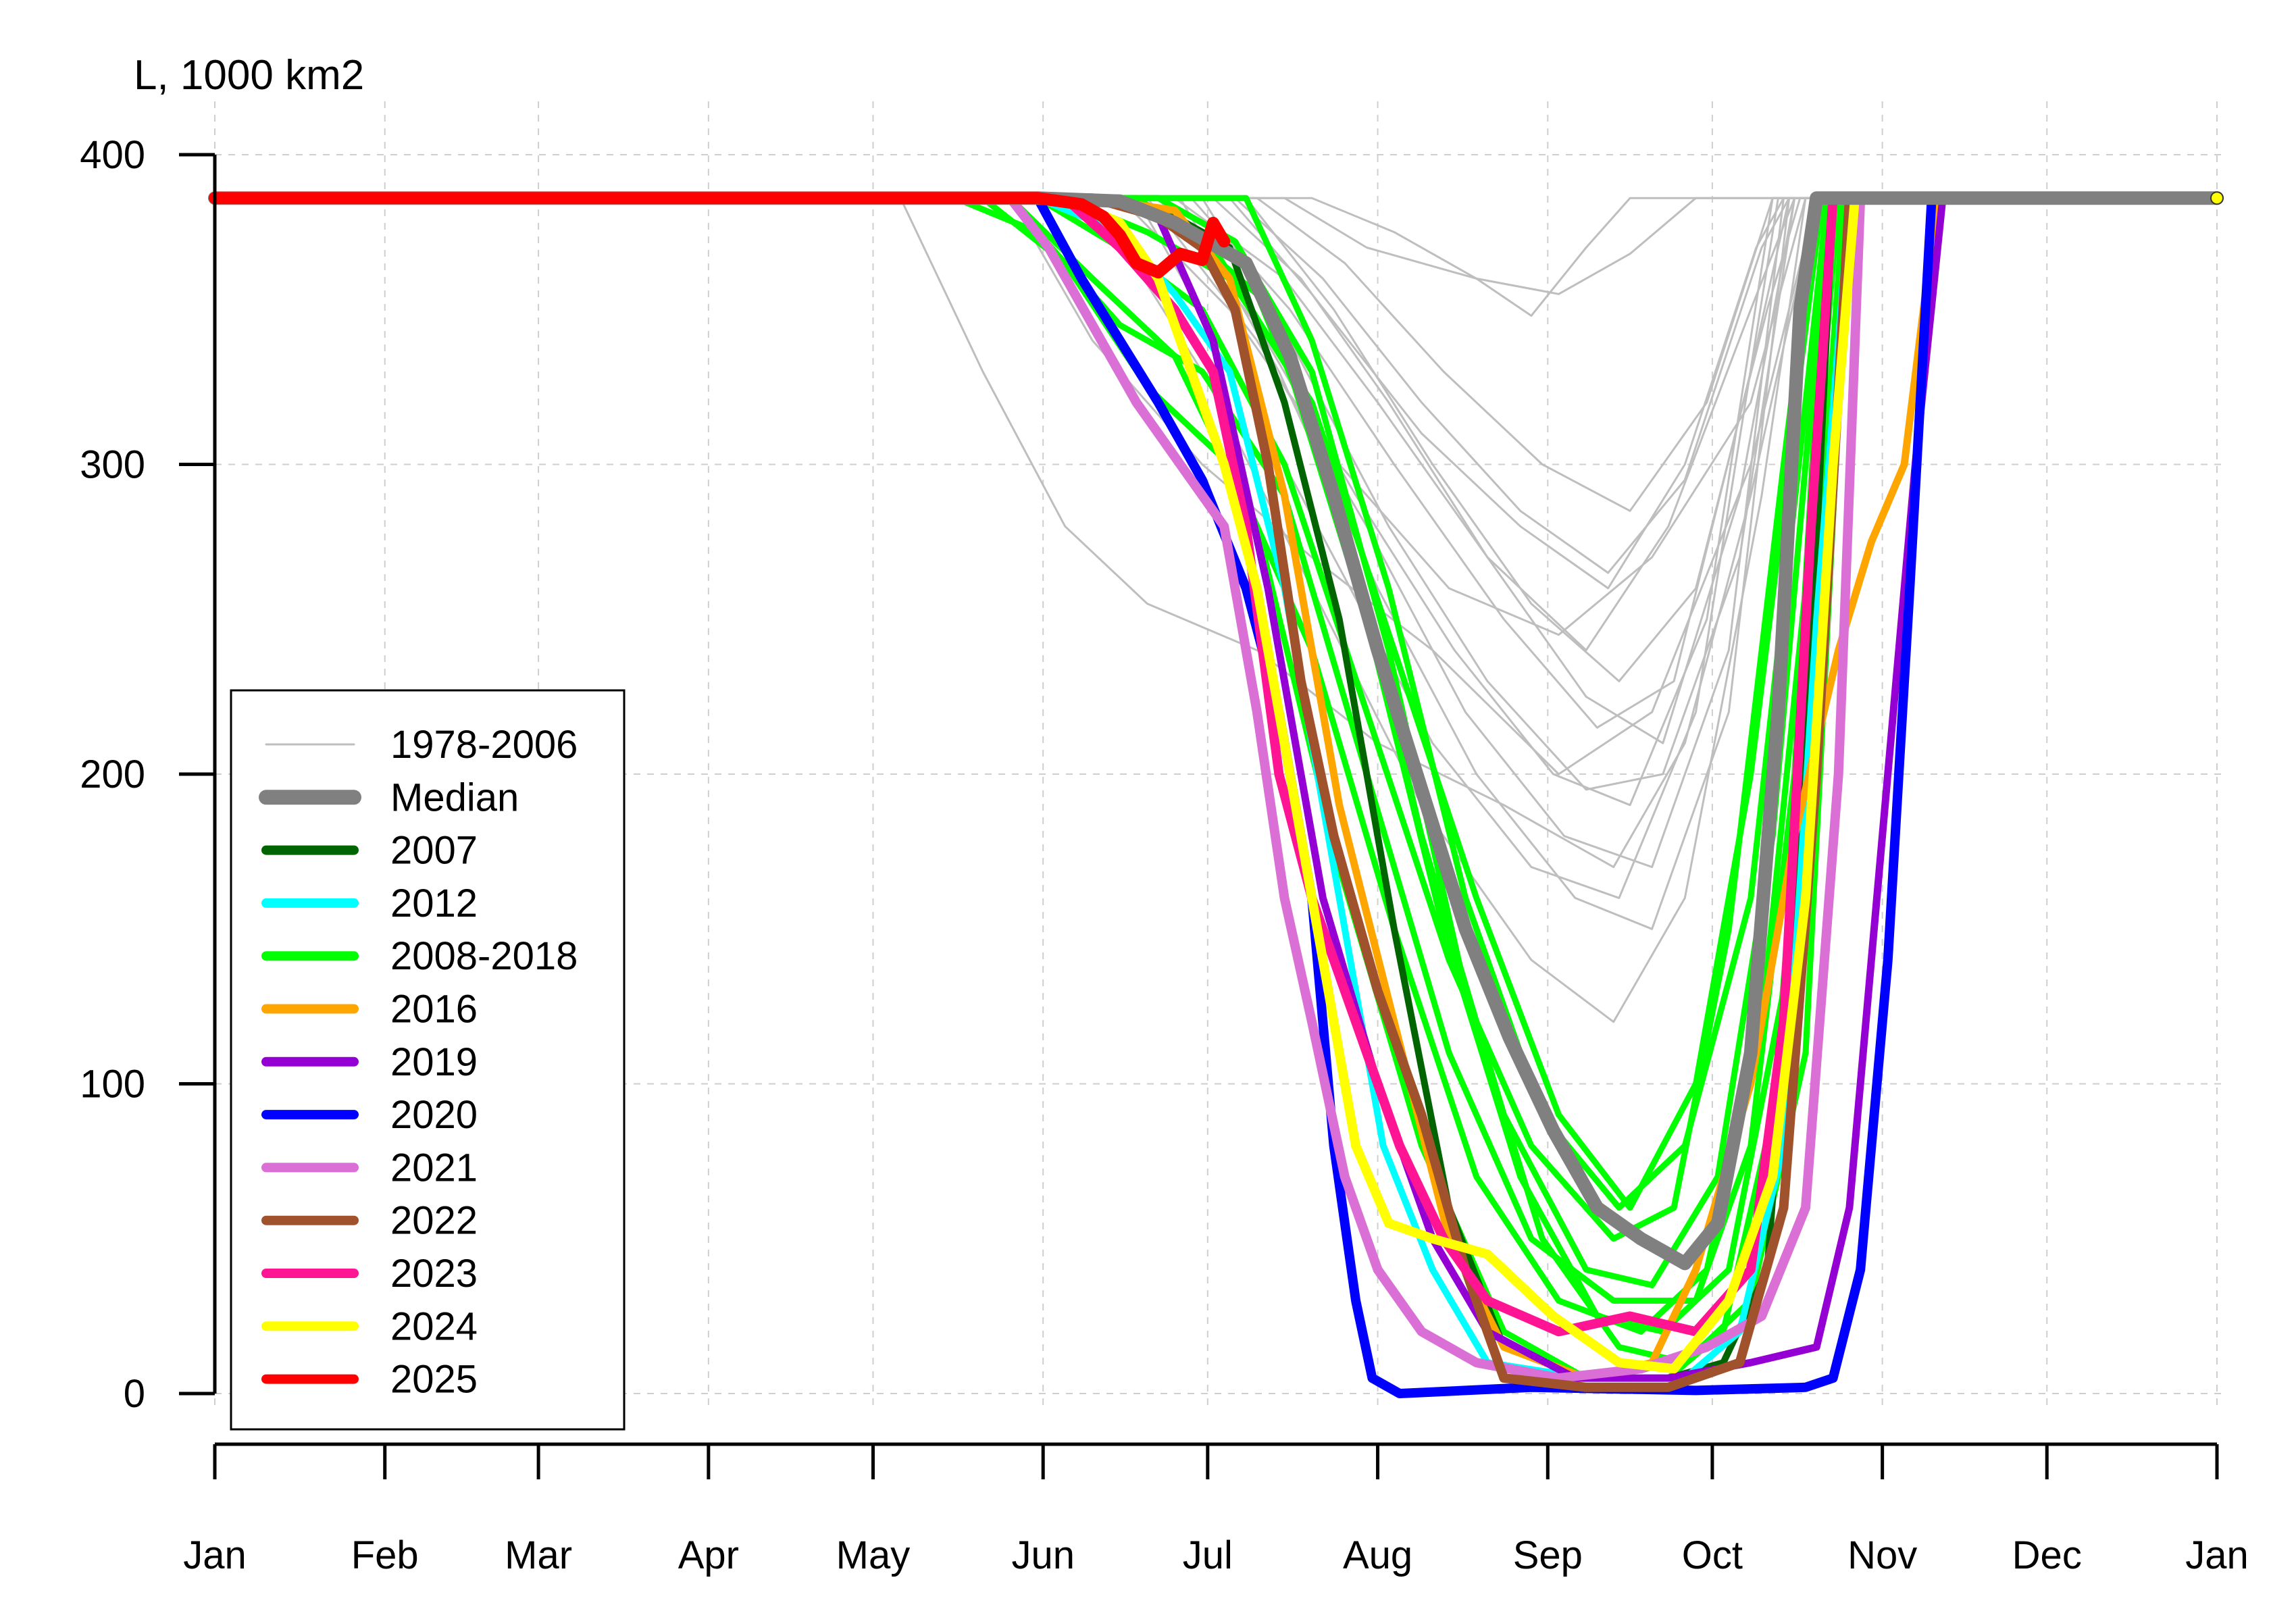 The width and height of the screenshot is (2296, 1607). What do you see at coordinates (385, 1555) in the screenshot?
I see `x-tick-label-1: Feb` at bounding box center [385, 1555].